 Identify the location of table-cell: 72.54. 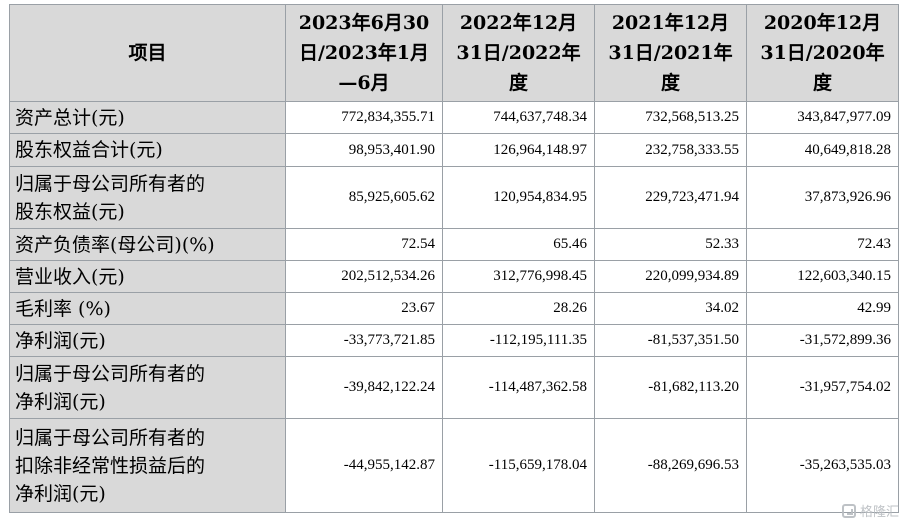
(364, 244).